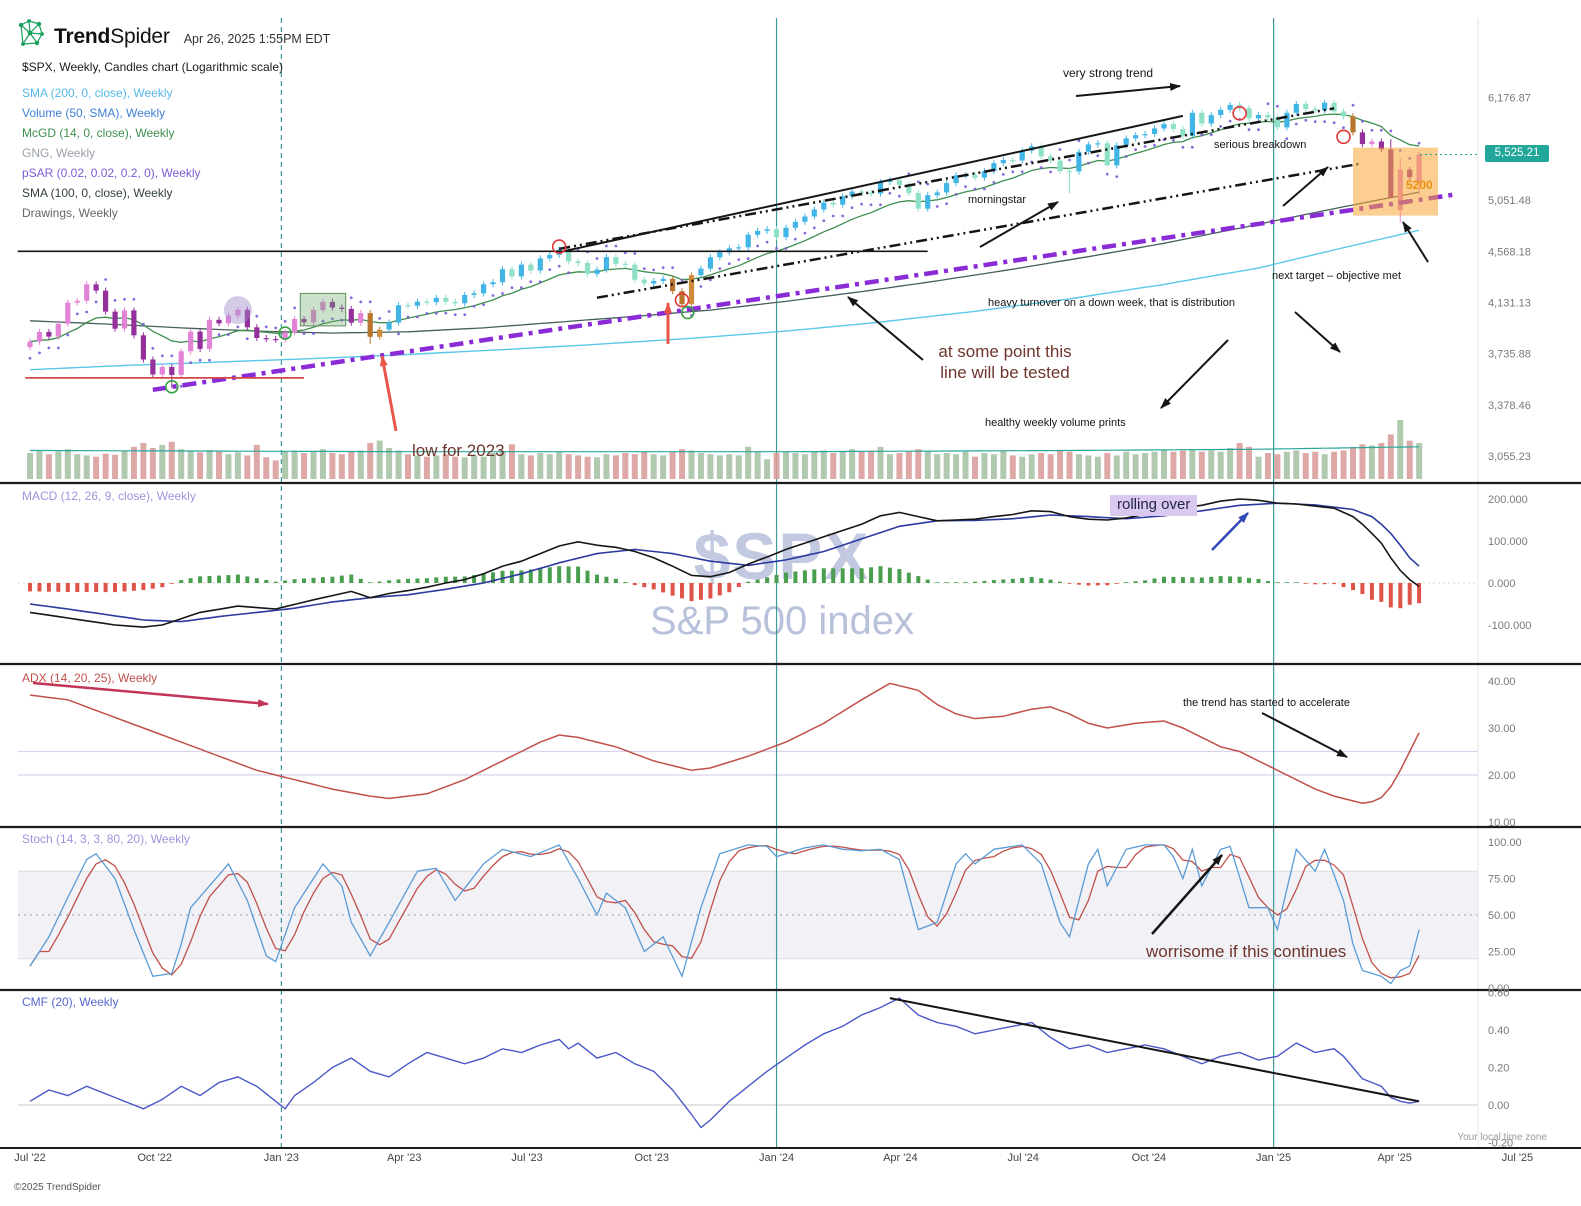  I want to click on purple-support-trendline, so click(805, 292).